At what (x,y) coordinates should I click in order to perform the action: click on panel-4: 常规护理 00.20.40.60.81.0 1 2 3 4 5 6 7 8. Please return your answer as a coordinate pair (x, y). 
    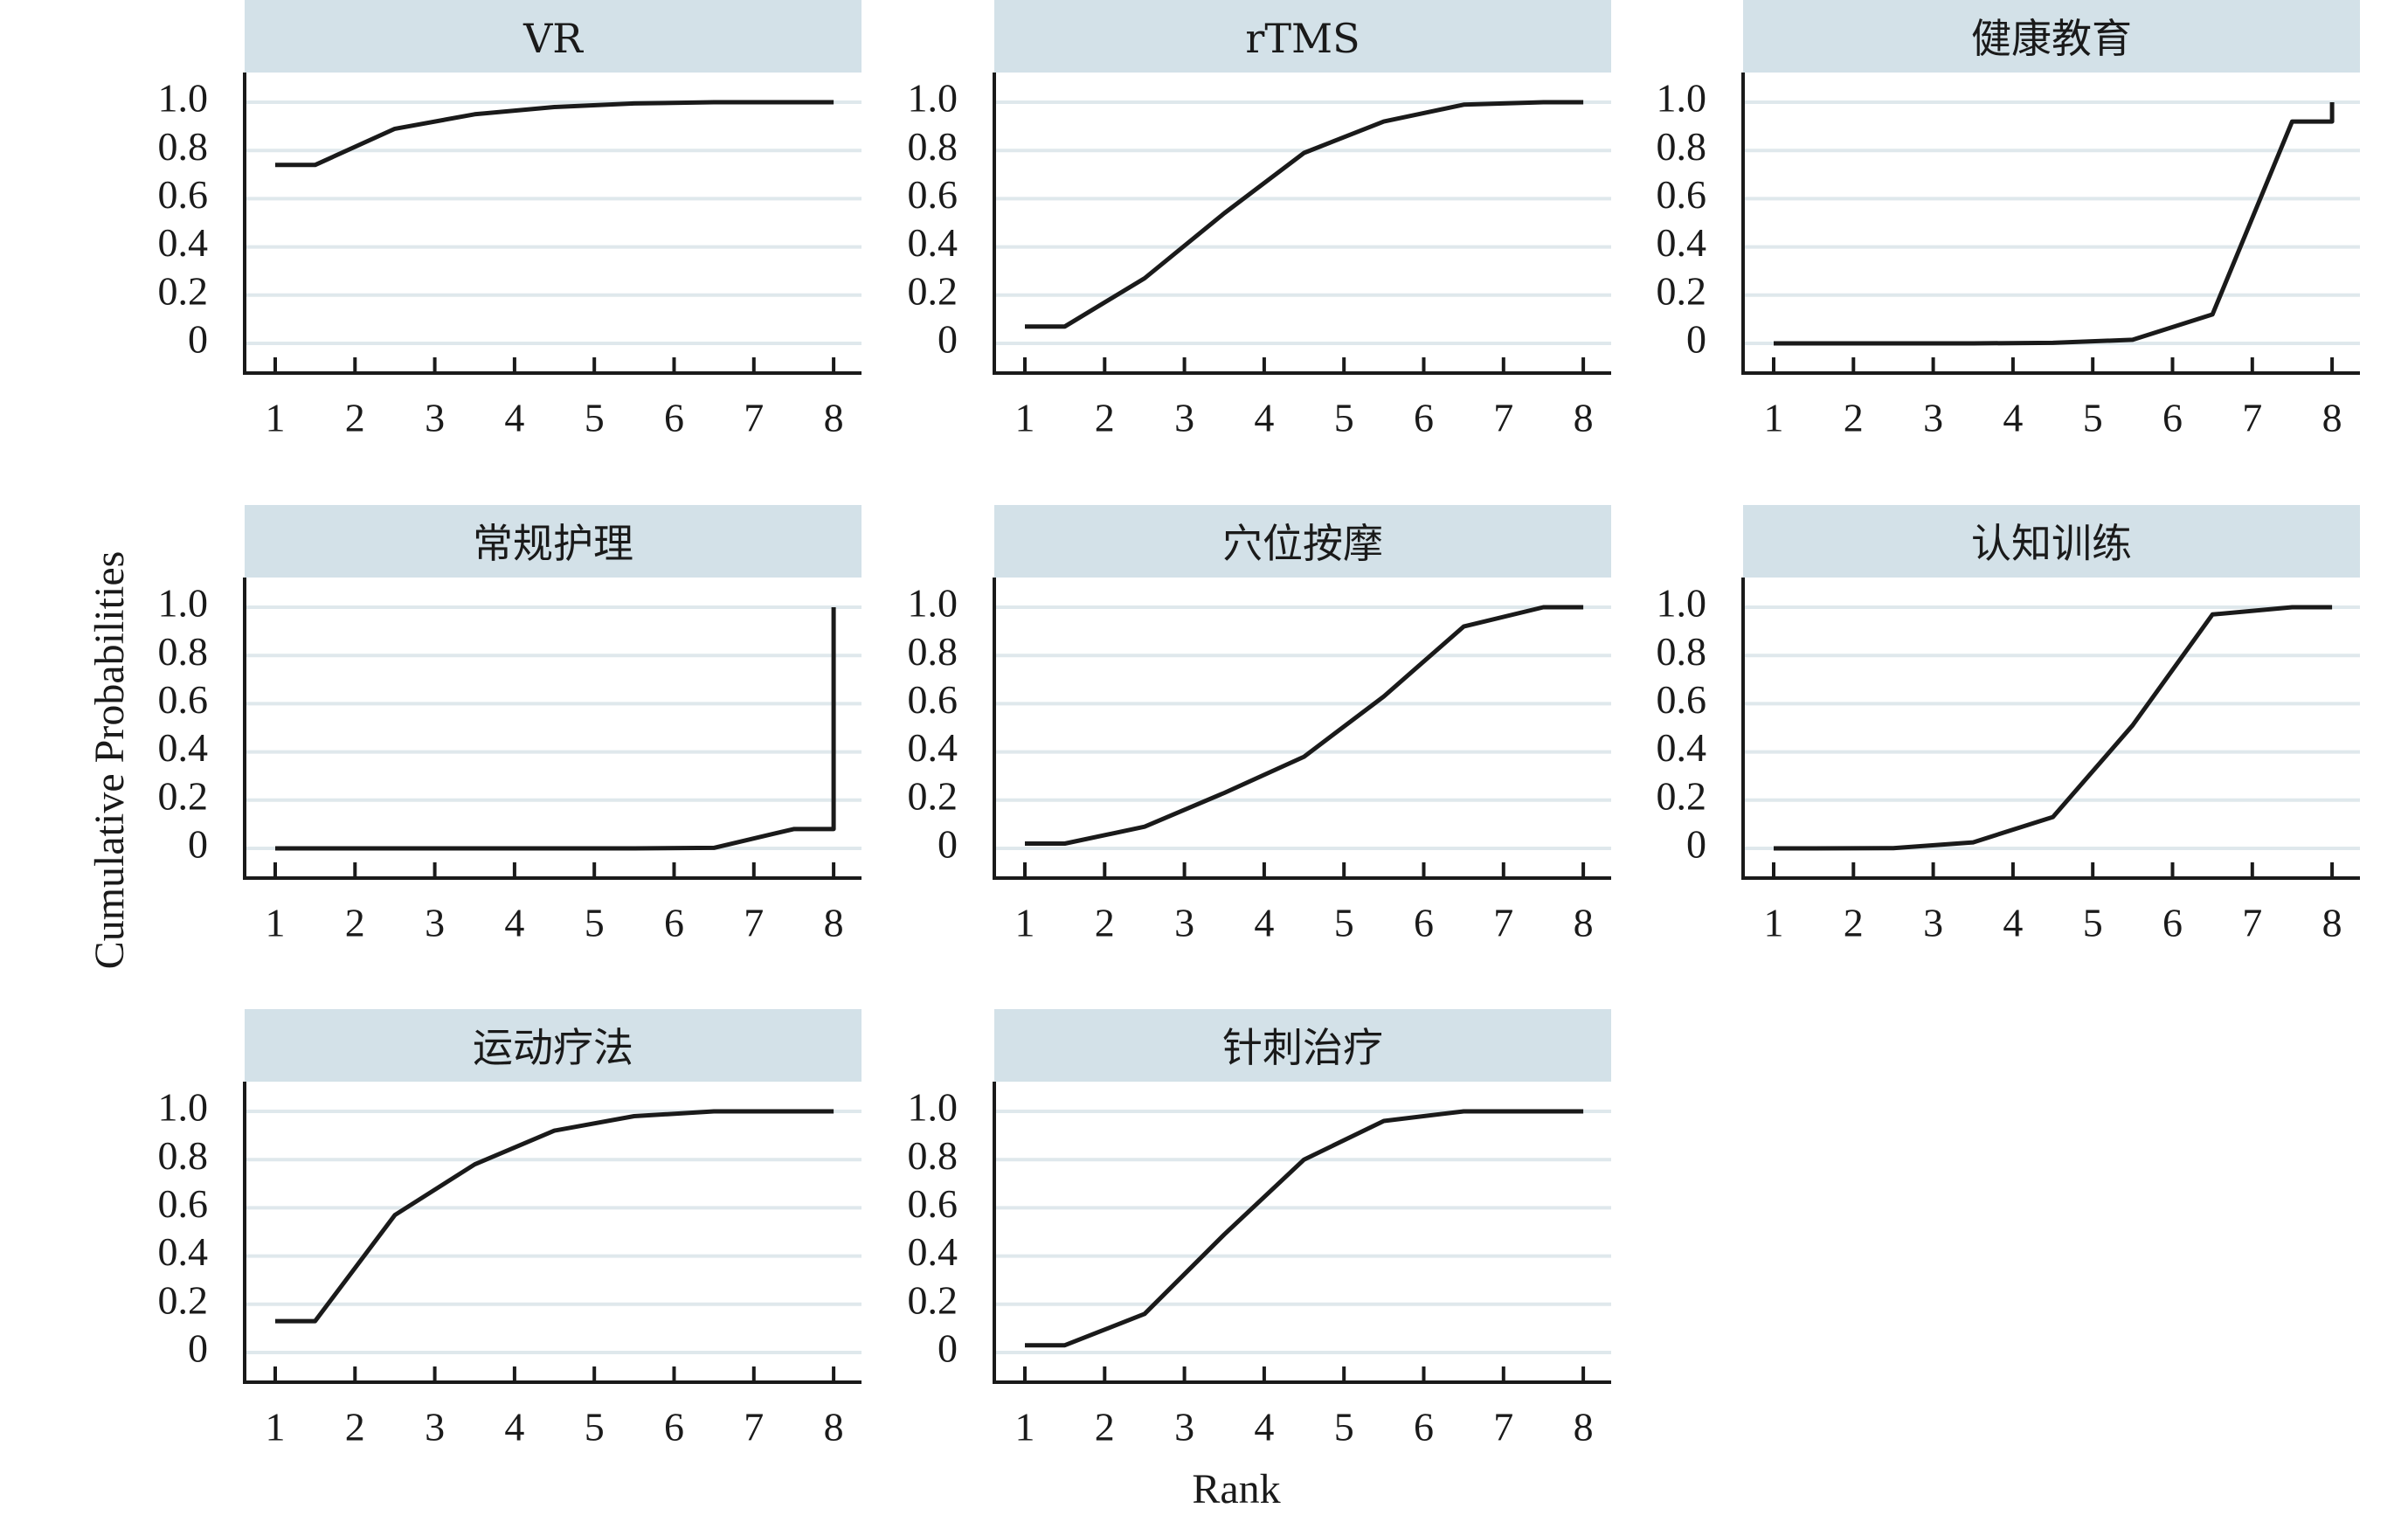
    Looking at the image, I should click on (509, 725).